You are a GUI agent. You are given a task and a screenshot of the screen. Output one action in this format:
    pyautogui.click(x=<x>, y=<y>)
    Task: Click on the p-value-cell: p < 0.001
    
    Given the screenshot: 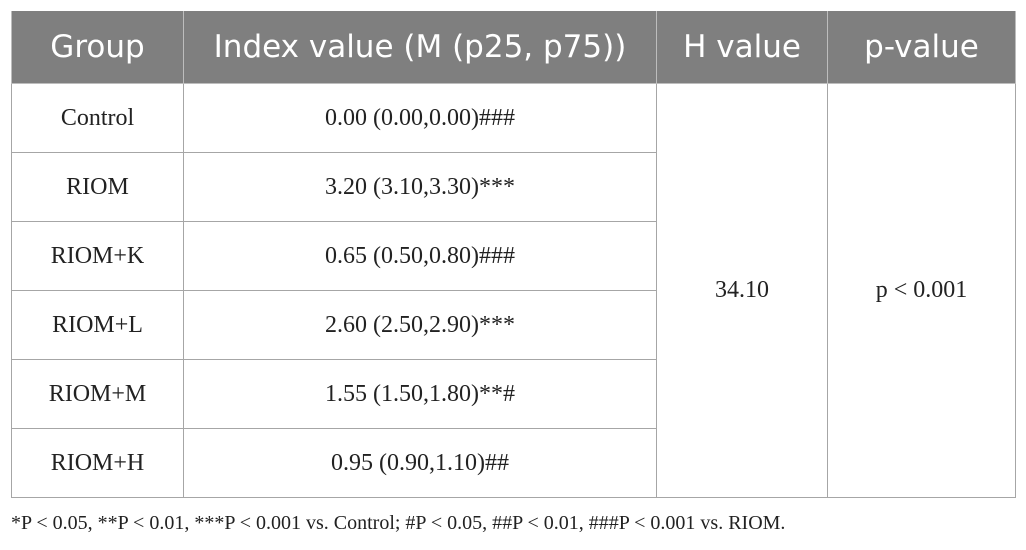 What is the action you would take?
    pyautogui.click(x=921, y=290)
    